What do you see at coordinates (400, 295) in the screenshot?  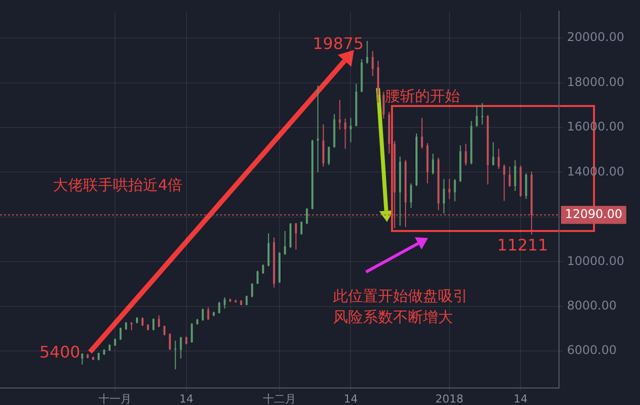 I see `annotation: 此位置开始做盘吸引` at bounding box center [400, 295].